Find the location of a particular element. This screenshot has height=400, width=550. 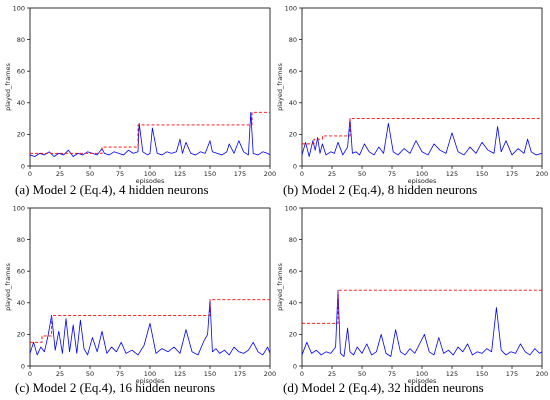

panel-caption: (a) Model 2 (Eq.4), 4 hidden neurons is located at coordinates (112, 189).